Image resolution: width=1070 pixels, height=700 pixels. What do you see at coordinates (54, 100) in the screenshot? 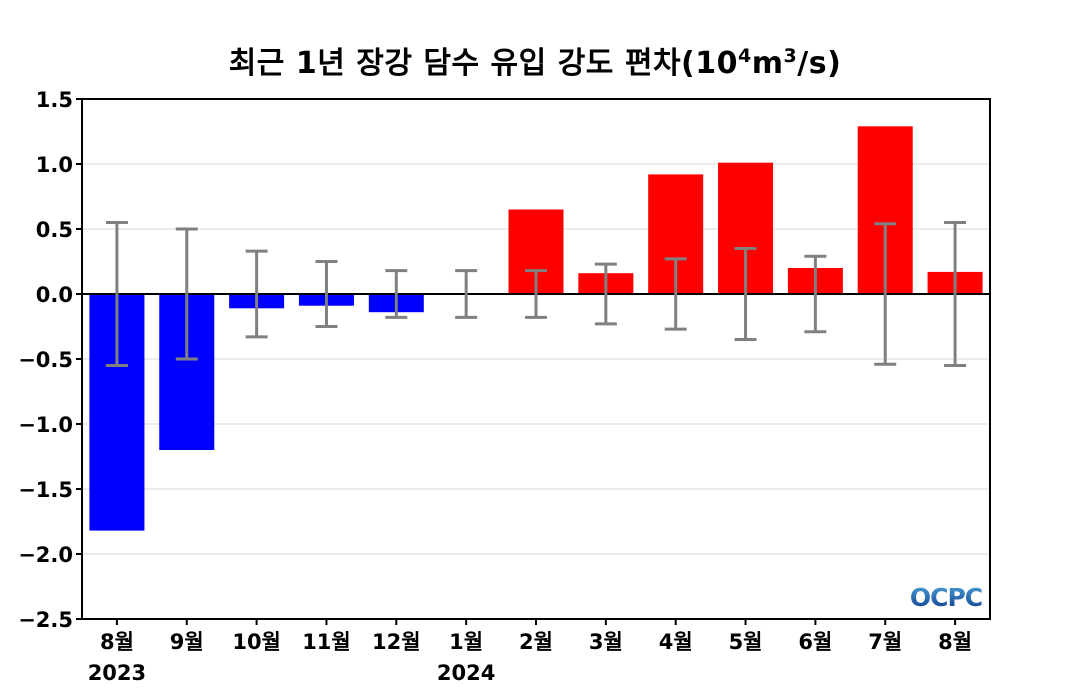
I see `y-tick-label: 1.5` at bounding box center [54, 100].